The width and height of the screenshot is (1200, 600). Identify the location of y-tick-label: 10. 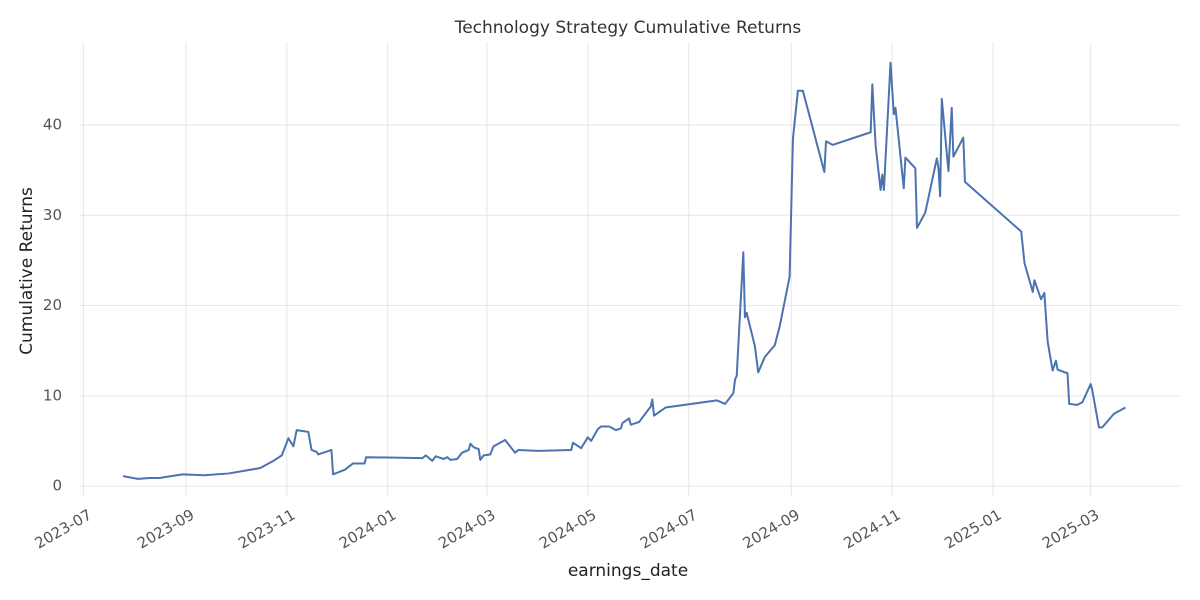
(52, 395).